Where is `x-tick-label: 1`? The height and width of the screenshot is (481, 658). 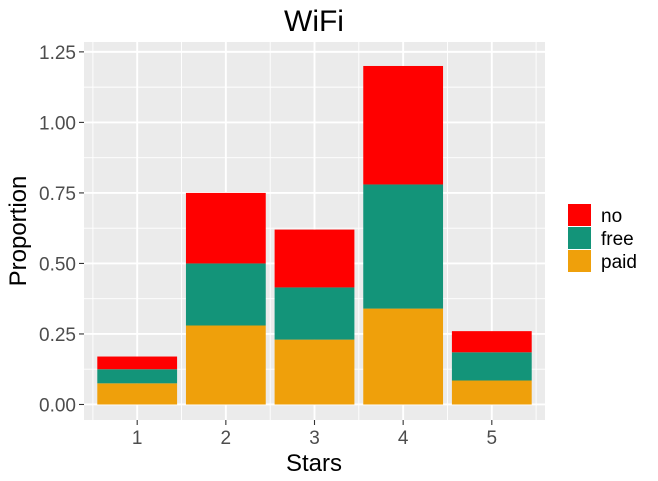 x-tick-label: 1 is located at coordinates (137, 438).